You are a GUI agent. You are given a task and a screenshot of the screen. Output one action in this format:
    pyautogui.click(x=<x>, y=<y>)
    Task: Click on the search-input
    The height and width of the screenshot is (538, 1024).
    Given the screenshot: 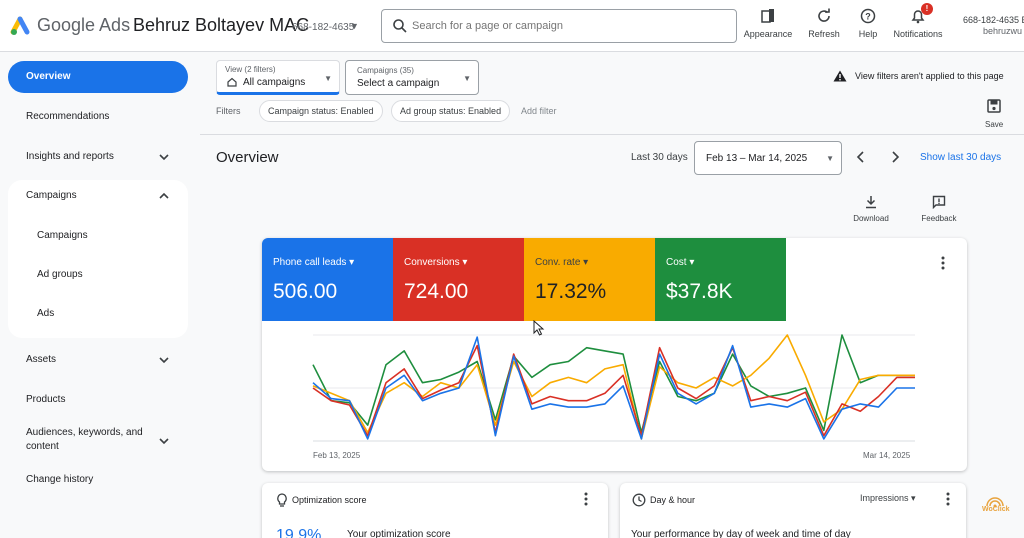 What is the action you would take?
    pyautogui.click(x=567, y=26)
    